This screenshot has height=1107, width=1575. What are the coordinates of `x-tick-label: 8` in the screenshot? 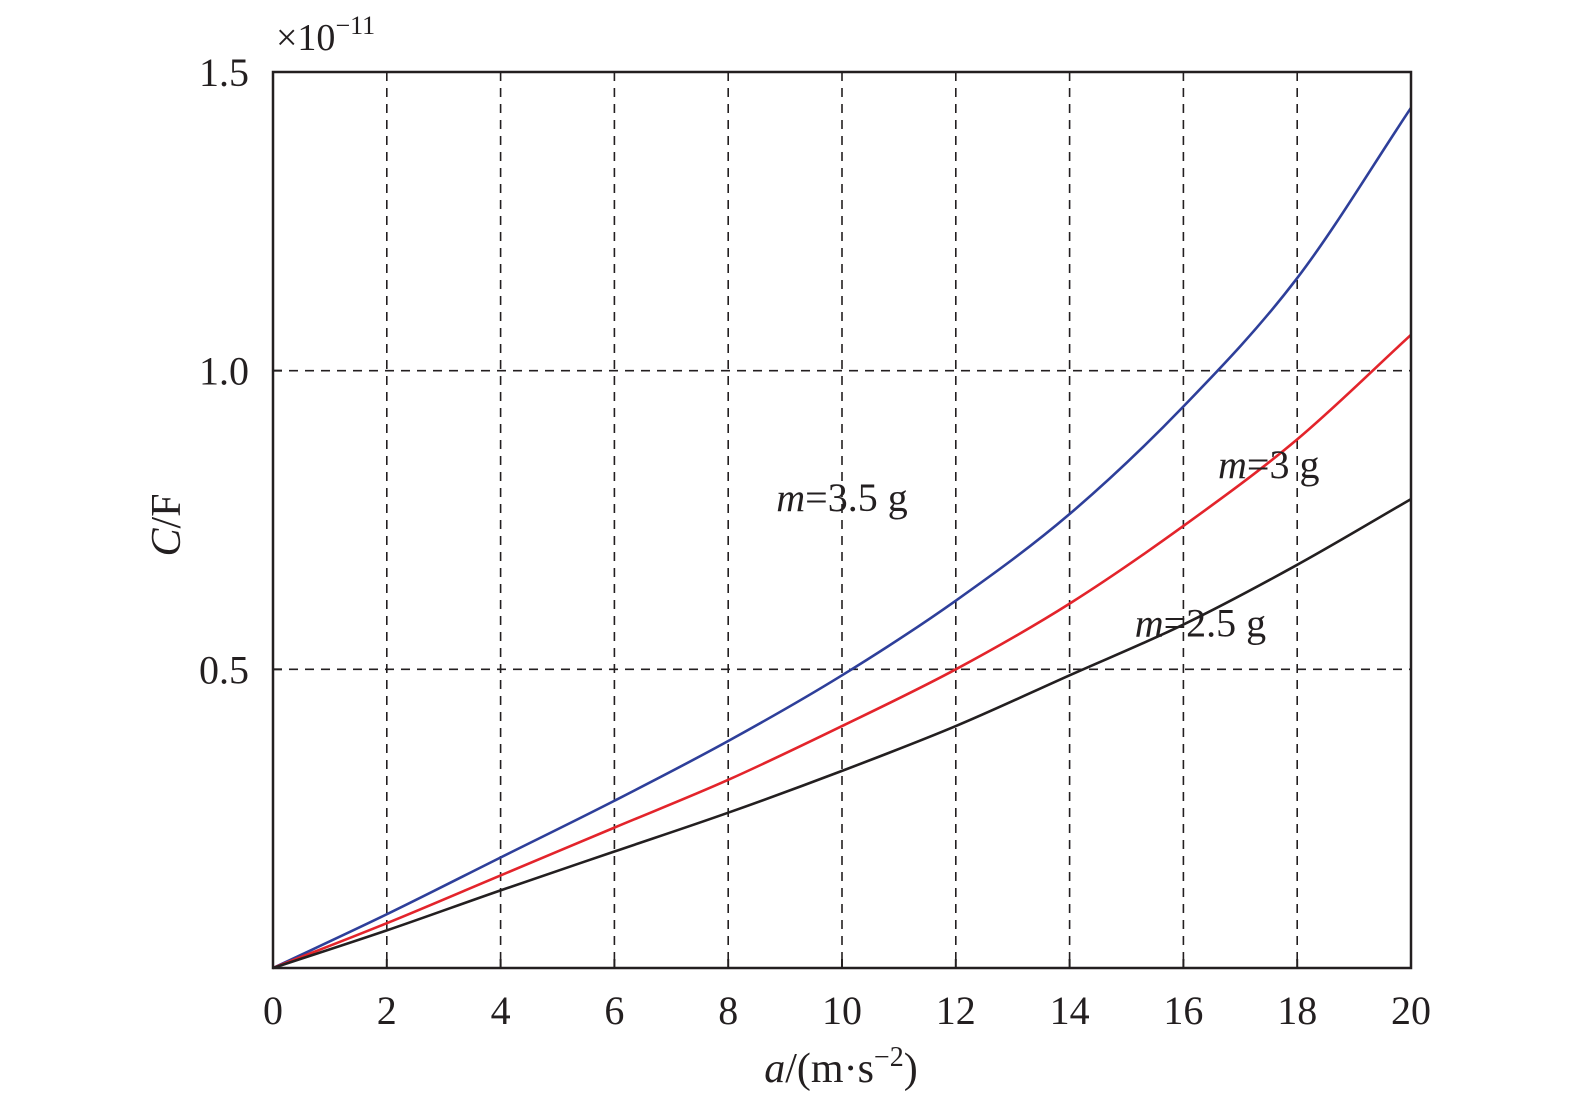 It's located at (728, 1010).